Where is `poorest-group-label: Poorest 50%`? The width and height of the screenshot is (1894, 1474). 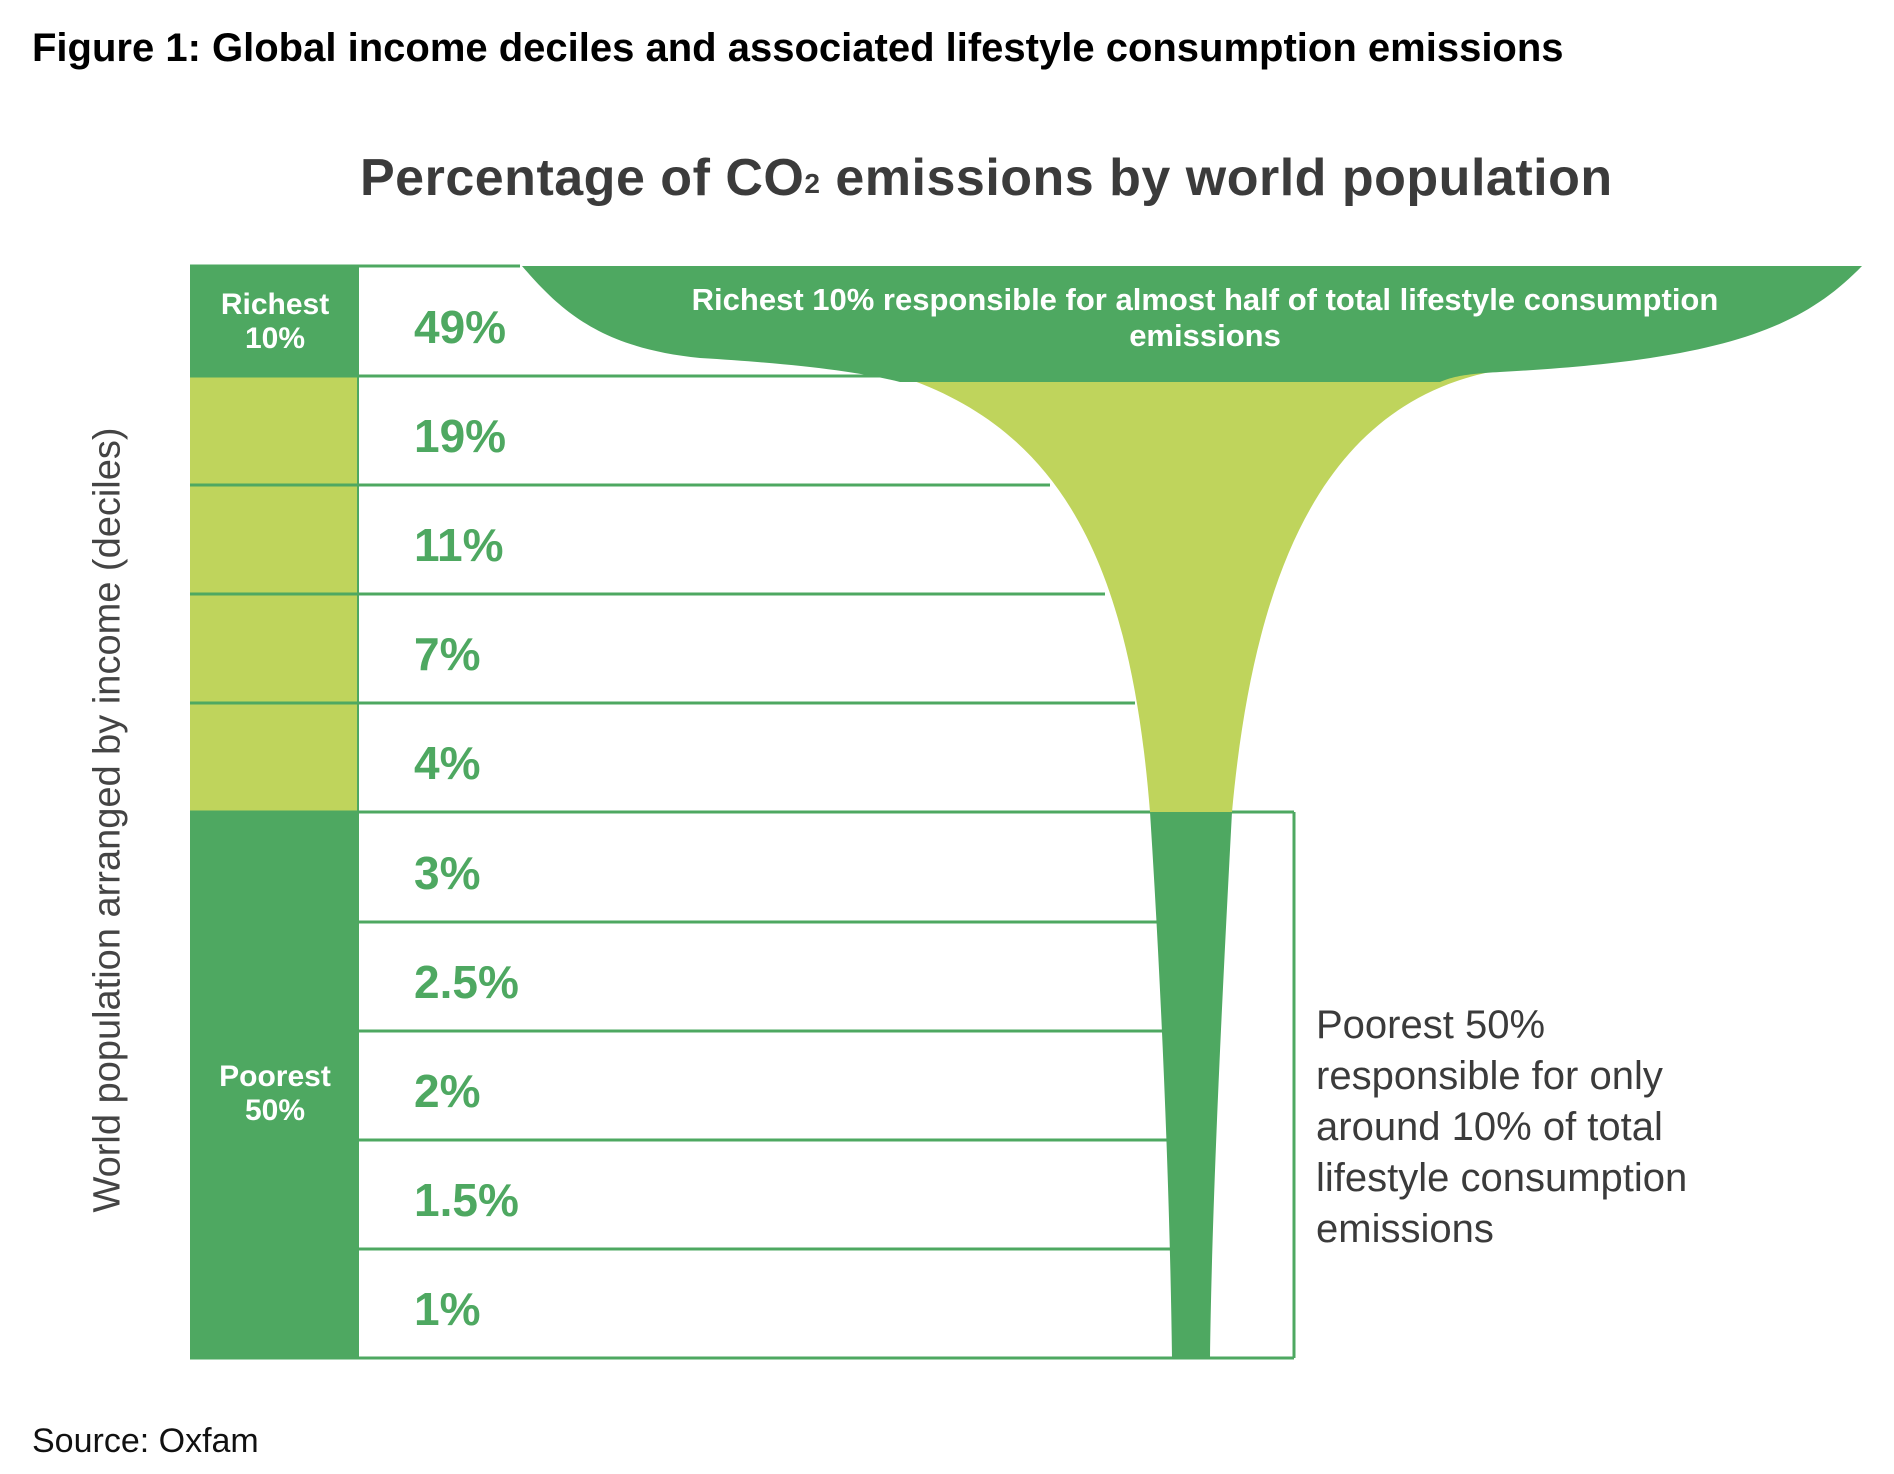
poorest-group-label: Poorest 50% is located at coordinates (275, 1094).